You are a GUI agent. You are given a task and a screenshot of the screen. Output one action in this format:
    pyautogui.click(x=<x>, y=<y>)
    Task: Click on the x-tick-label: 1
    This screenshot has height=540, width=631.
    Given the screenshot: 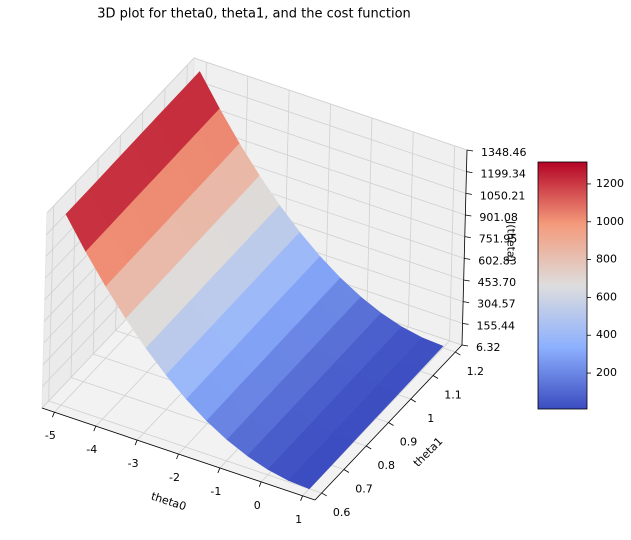 What is the action you would take?
    pyautogui.click(x=298, y=519)
    